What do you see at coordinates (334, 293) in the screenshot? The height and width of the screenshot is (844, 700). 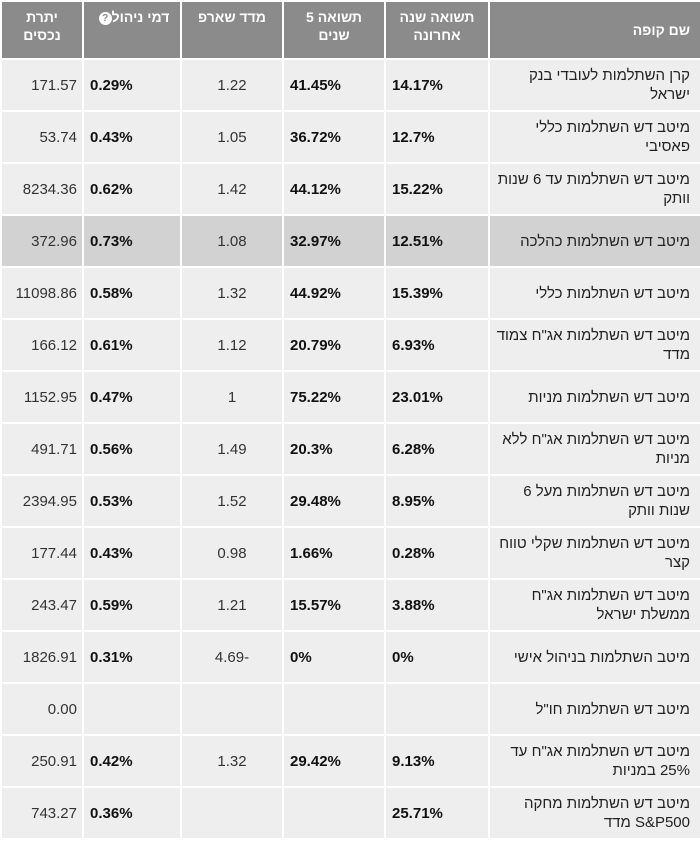 I see `five-year-return-cell: 44.92%` at bounding box center [334, 293].